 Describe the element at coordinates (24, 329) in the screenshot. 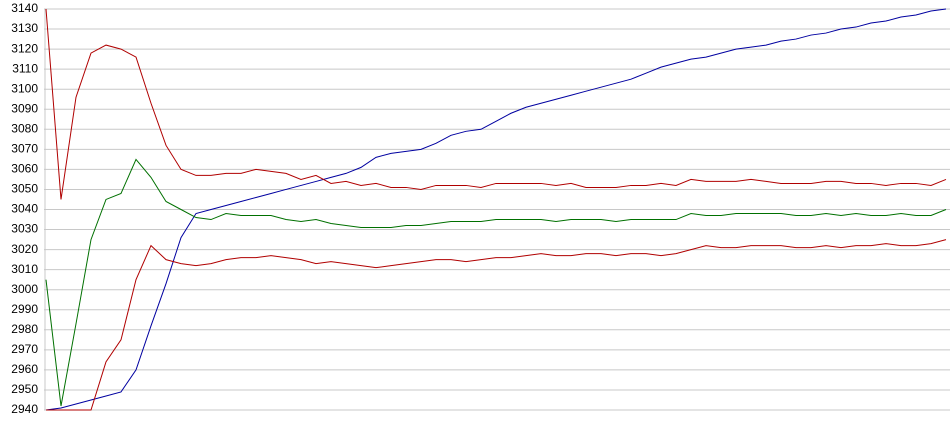

I see `y-tick-label: 2980` at that location.